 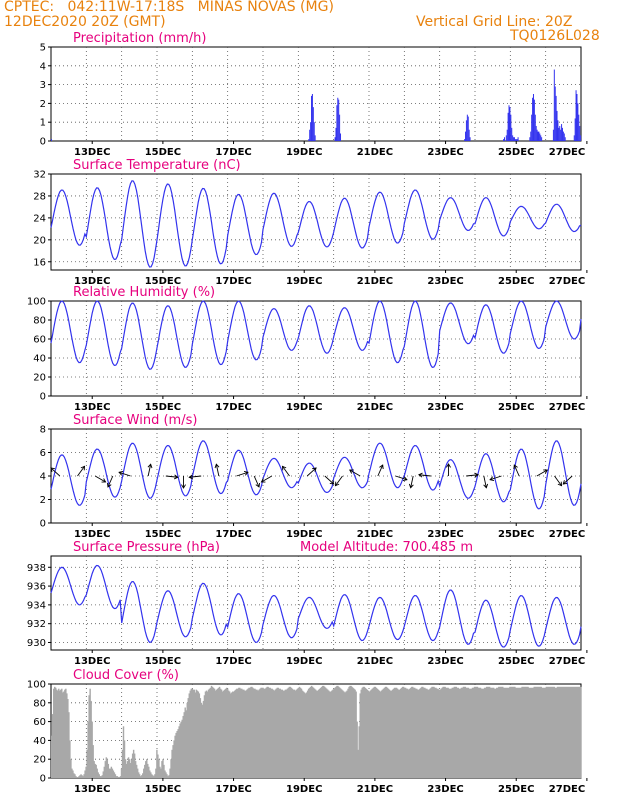 I want to click on rh-line, so click(x=316, y=335).